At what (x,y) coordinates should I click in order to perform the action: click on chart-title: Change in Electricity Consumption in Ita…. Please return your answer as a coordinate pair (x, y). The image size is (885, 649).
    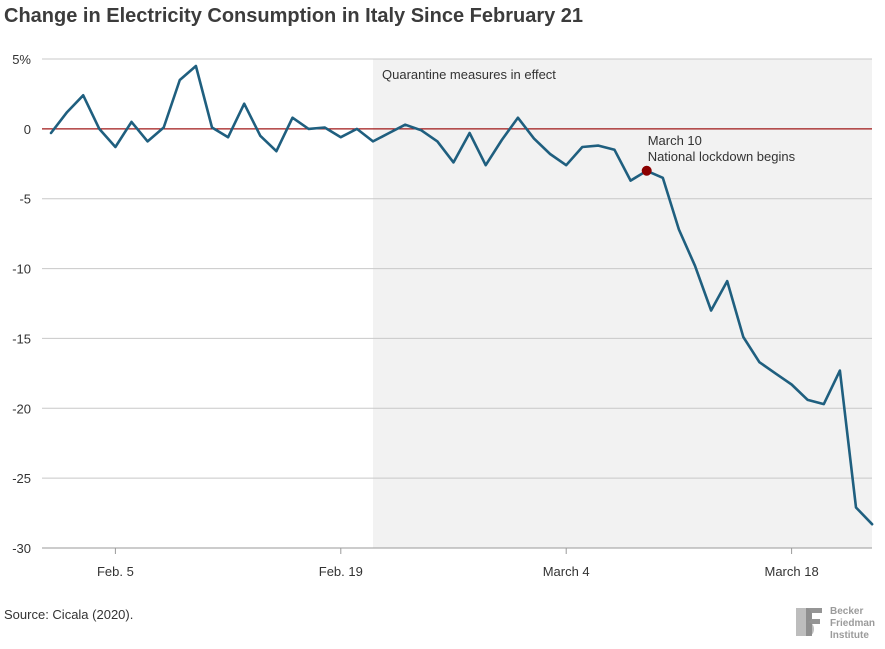
    Looking at the image, I should click on (294, 16).